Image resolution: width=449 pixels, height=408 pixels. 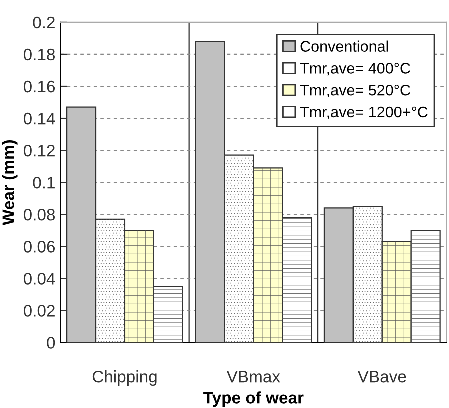 What do you see at coordinates (344, 46) in the screenshot?
I see `legend-label: Conventional` at bounding box center [344, 46].